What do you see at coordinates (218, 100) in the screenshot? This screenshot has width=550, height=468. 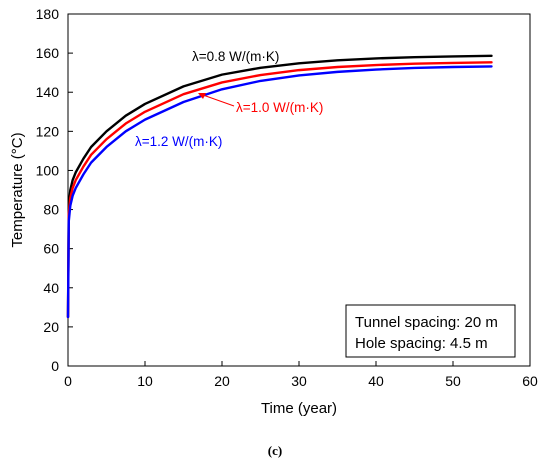 I see `series-label-1-0-pointer` at bounding box center [218, 100].